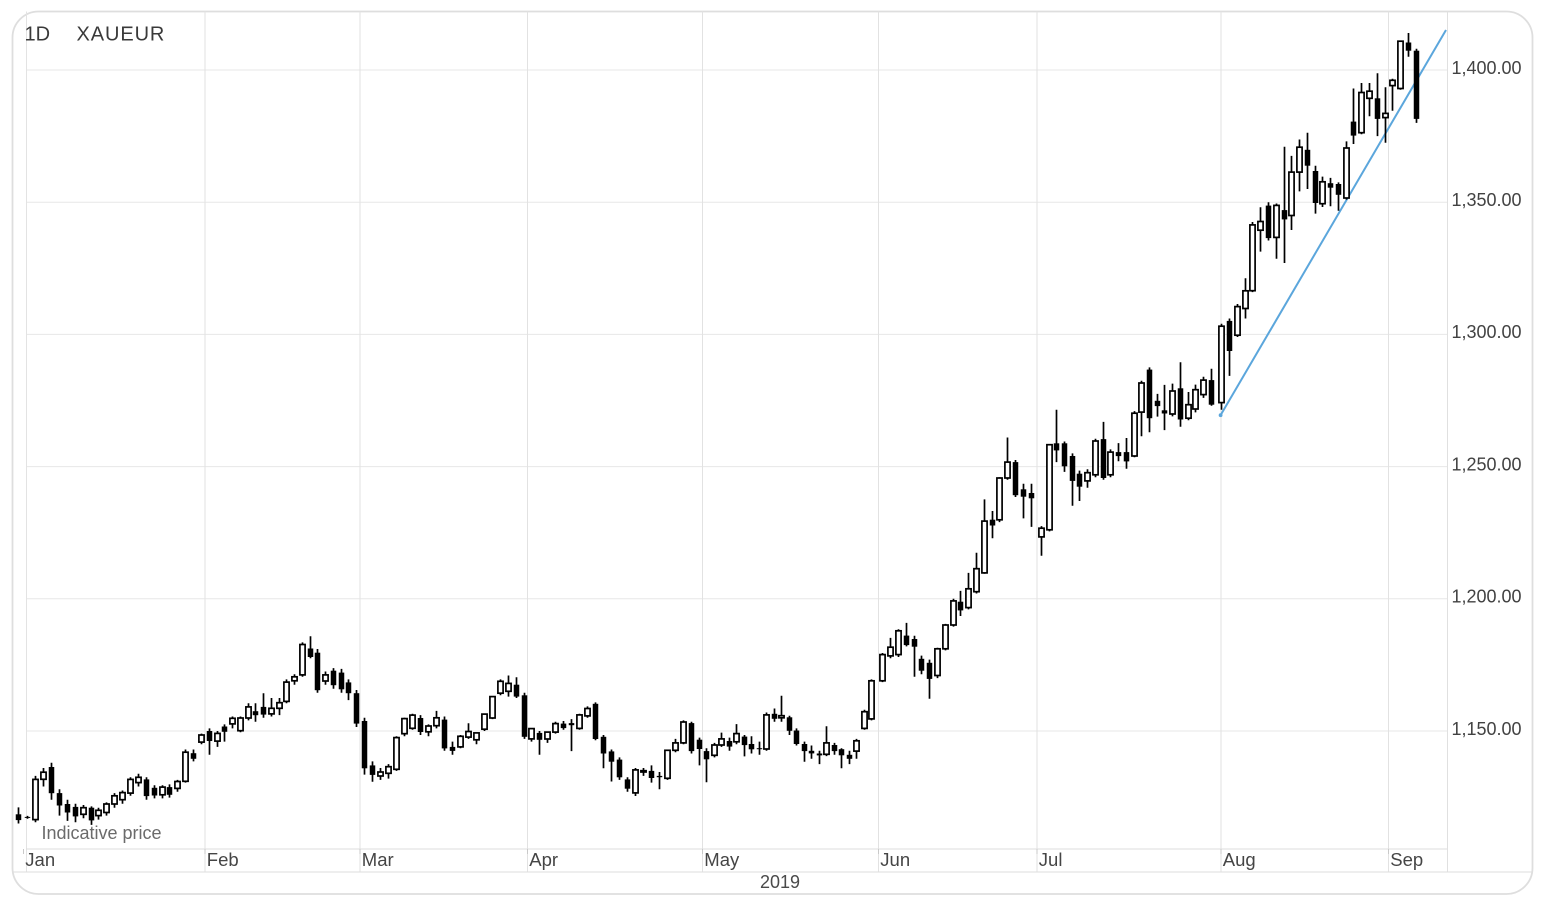 The height and width of the screenshot is (909, 1544). Describe the element at coordinates (1487, 332) in the screenshot. I see `svg-text: 1,300.00` at that location.